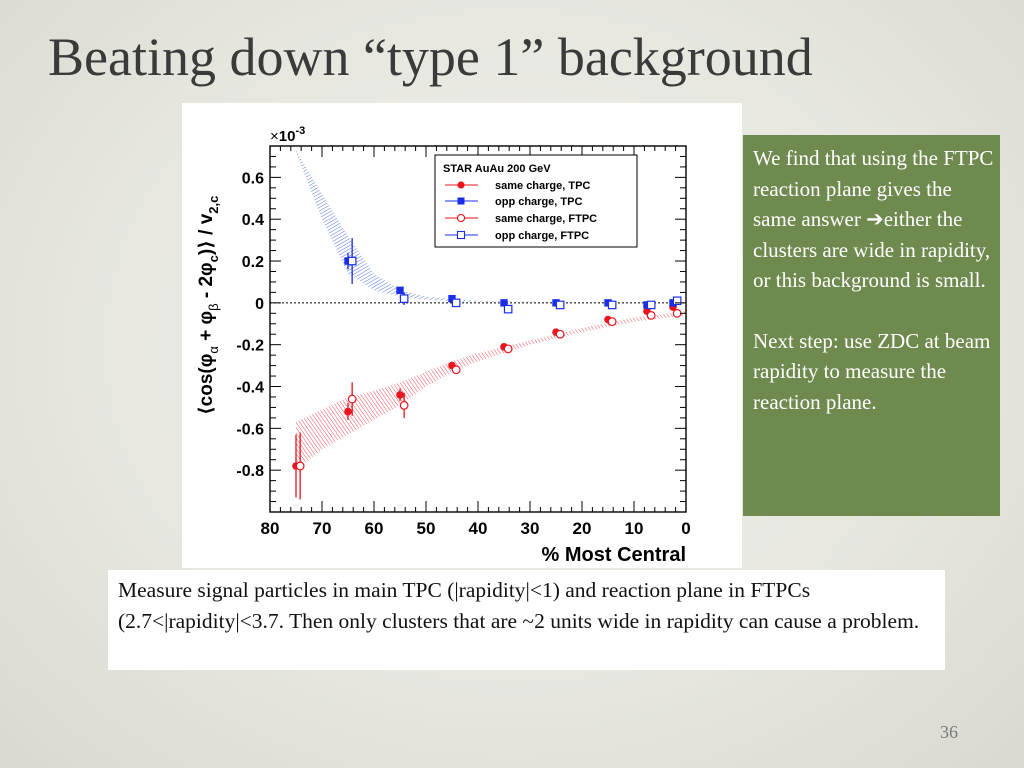 The width and height of the screenshot is (1024, 768). Describe the element at coordinates (270, 528) in the screenshot. I see `x-tick-label: 80` at that location.